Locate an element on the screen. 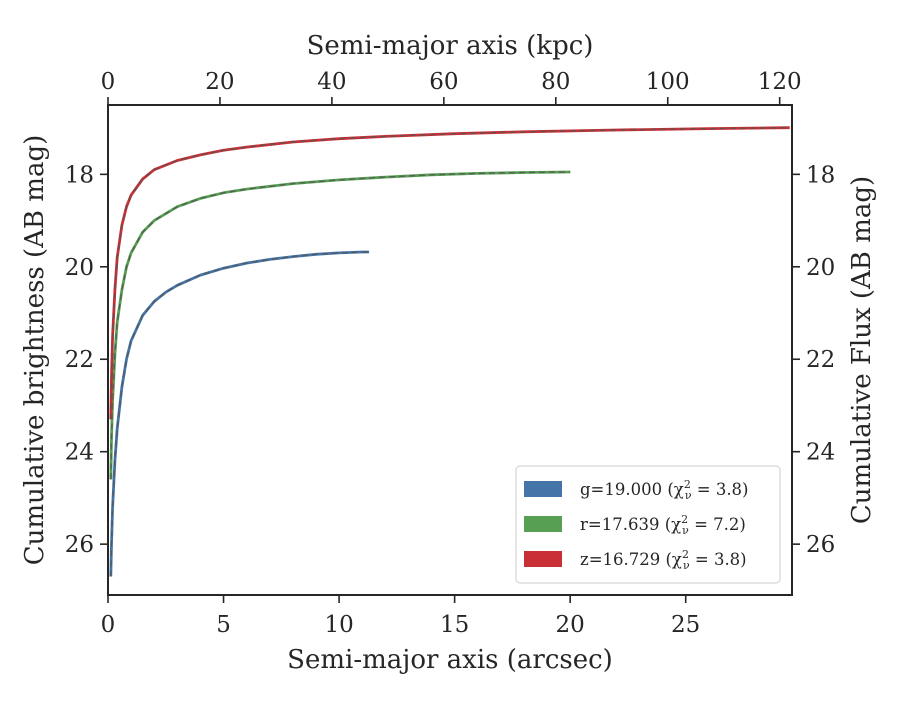  legend-frame is located at coordinates (648, 524).